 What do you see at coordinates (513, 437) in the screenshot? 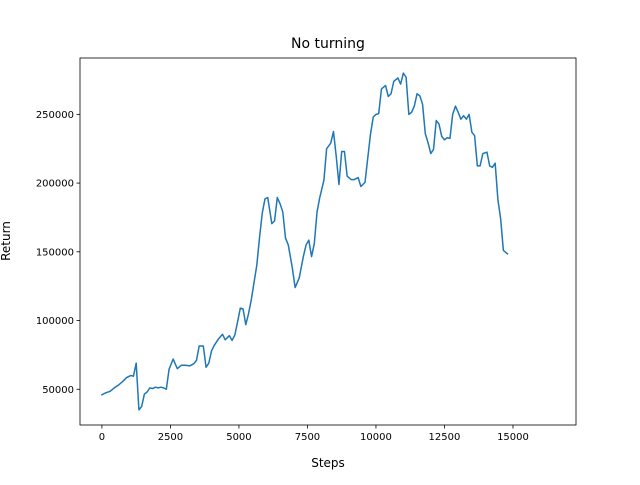
I see `x-tick-label: 15000` at bounding box center [513, 437].